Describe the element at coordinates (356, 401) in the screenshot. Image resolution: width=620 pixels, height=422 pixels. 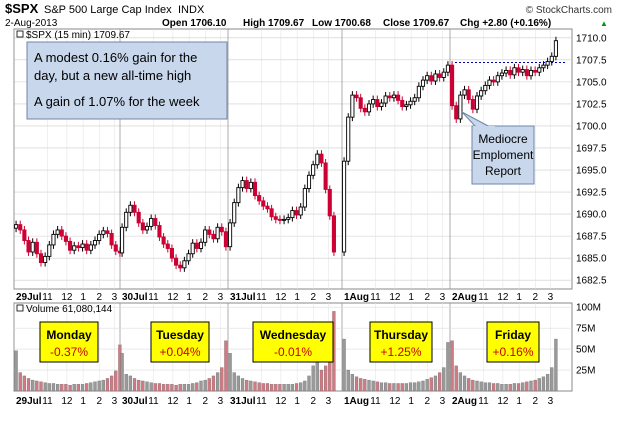
I see `volume-x-day-label: 1Aug` at that location.